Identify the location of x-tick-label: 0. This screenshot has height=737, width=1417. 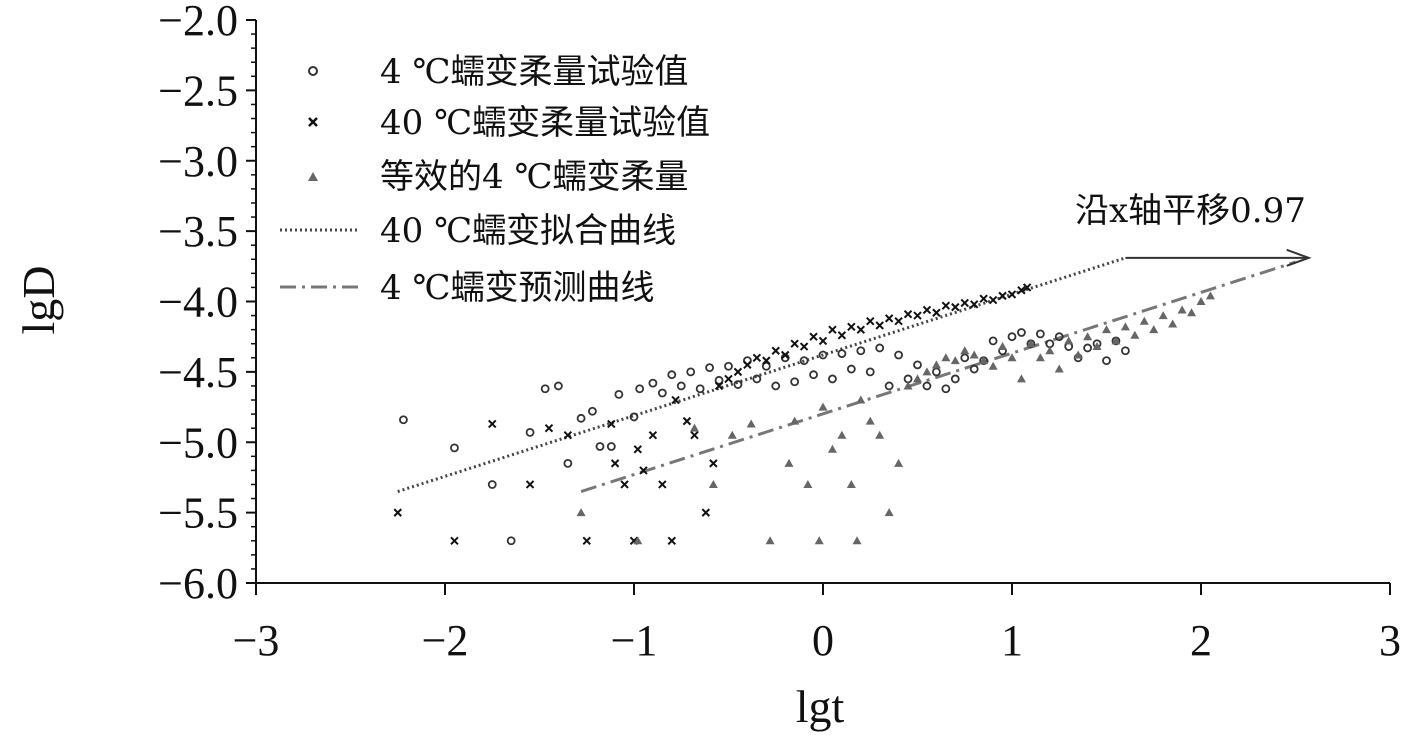
(823, 640).